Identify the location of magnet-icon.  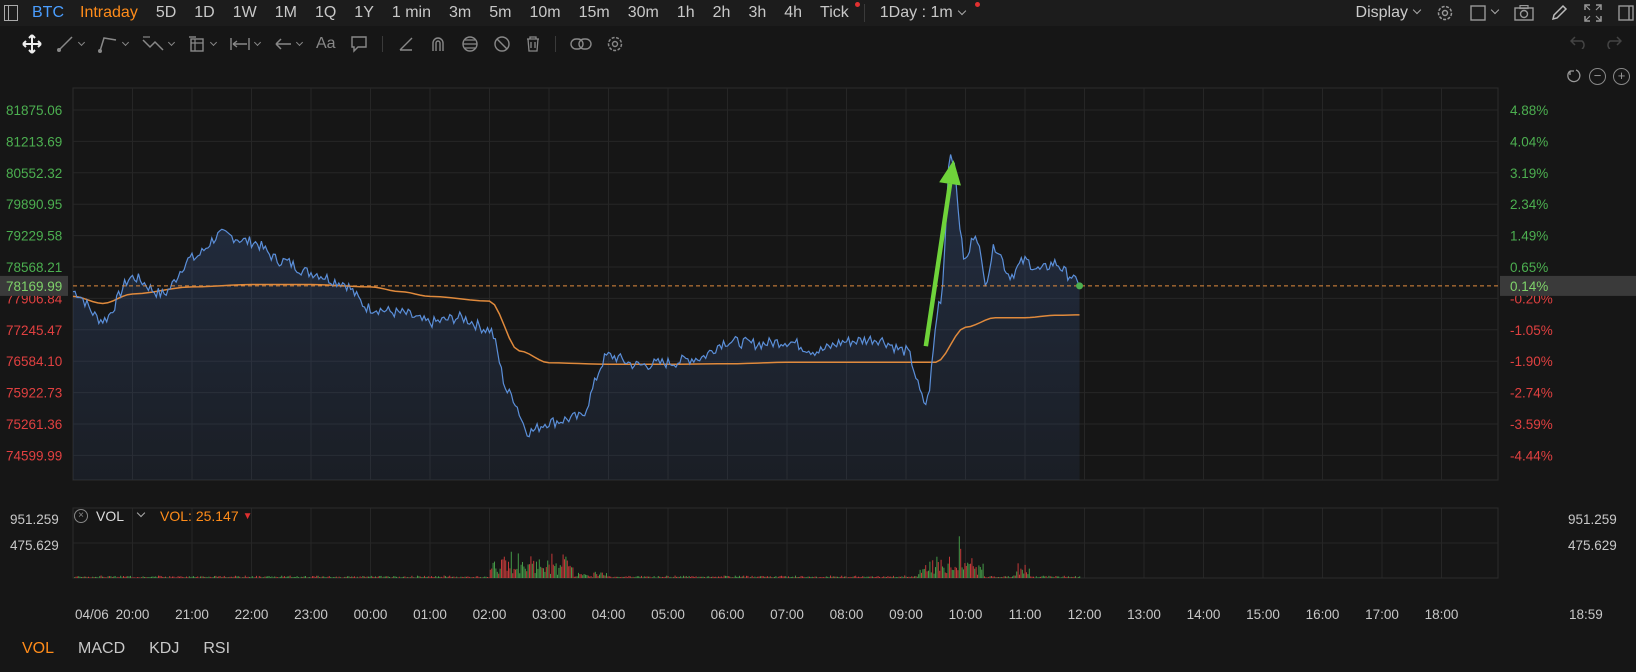
(438, 44).